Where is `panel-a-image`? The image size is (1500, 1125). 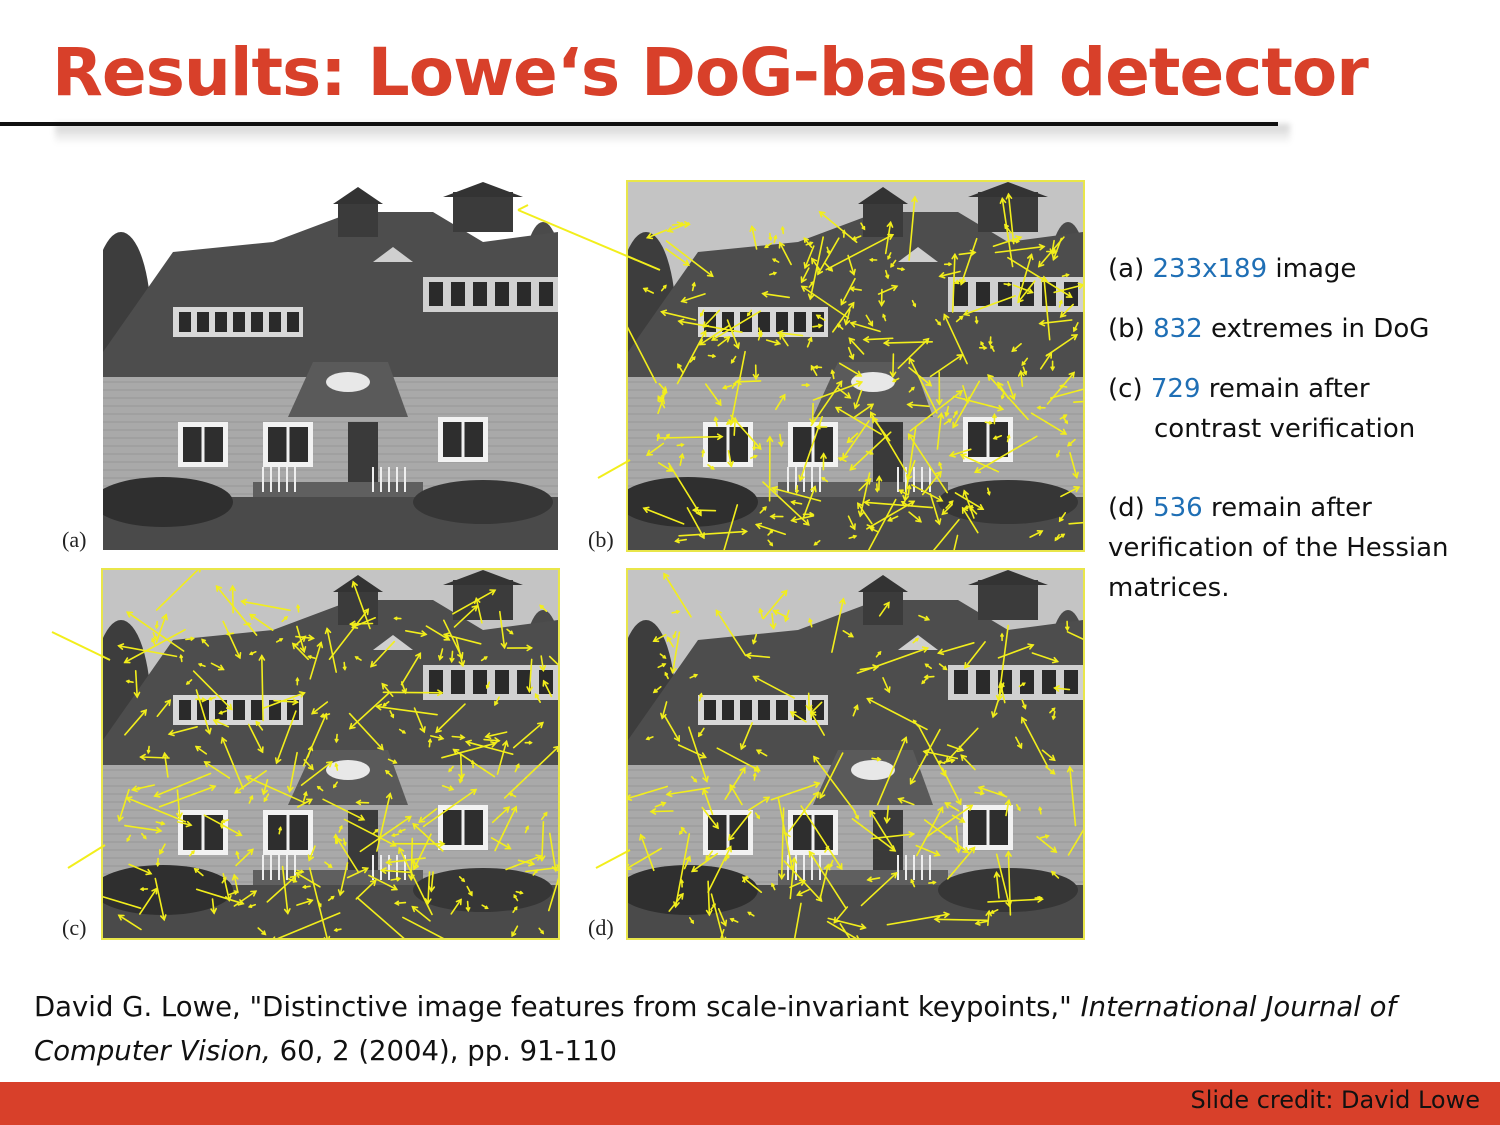 panel-a-image is located at coordinates (330, 366).